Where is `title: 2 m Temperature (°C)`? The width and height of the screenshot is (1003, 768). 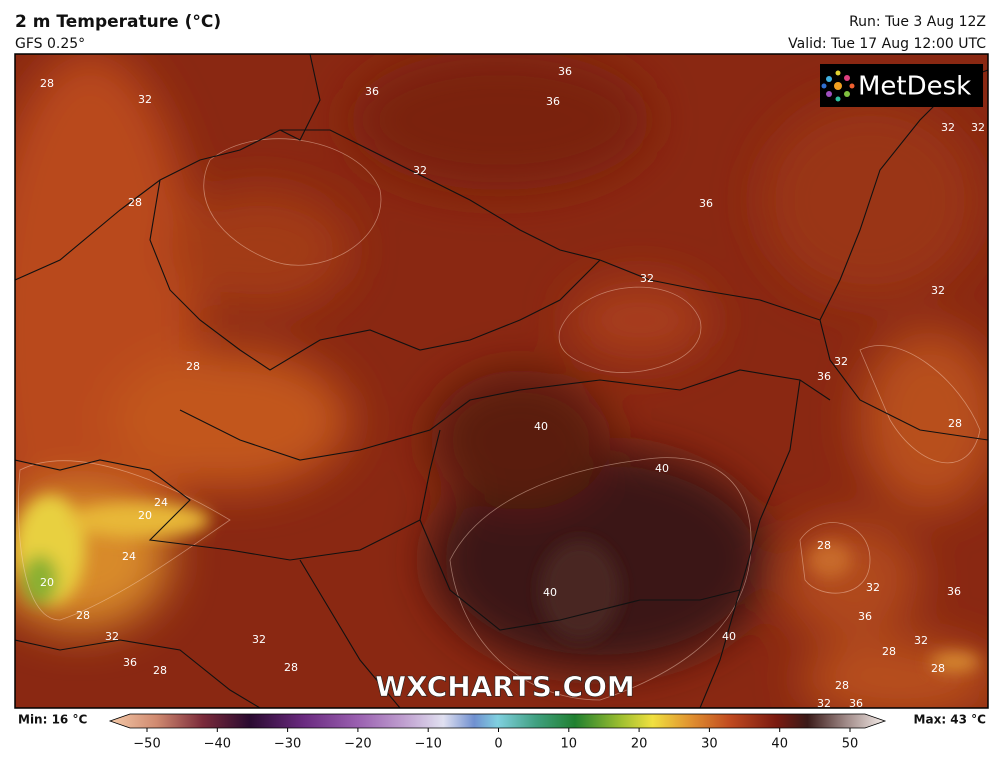 title: 2 m Temperature (°C) is located at coordinates (118, 22).